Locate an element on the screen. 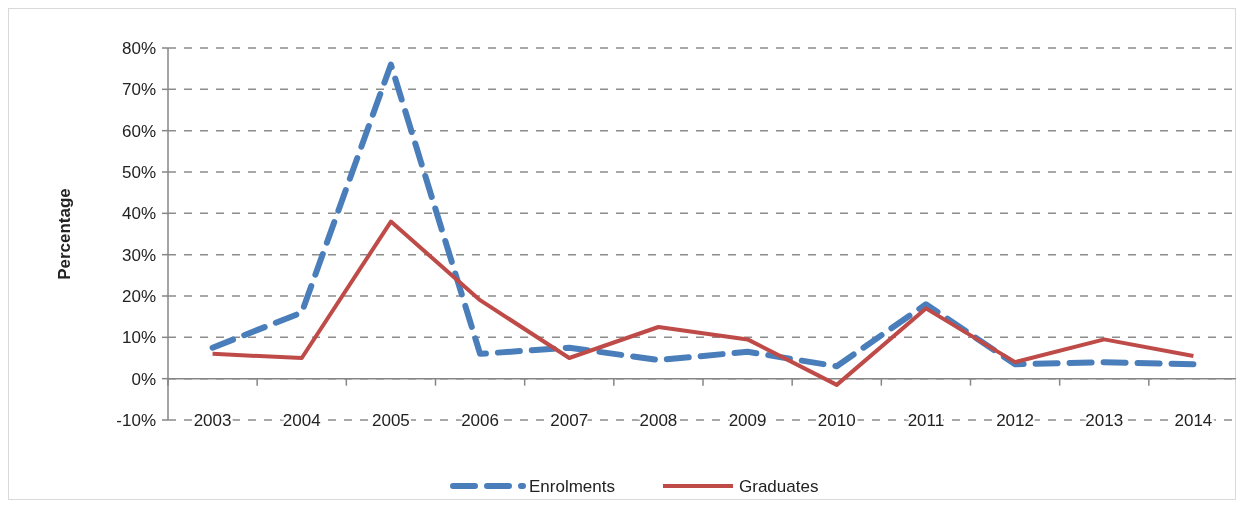 The width and height of the screenshot is (1244, 508). x-tick-label: 2006 is located at coordinates (480, 420).